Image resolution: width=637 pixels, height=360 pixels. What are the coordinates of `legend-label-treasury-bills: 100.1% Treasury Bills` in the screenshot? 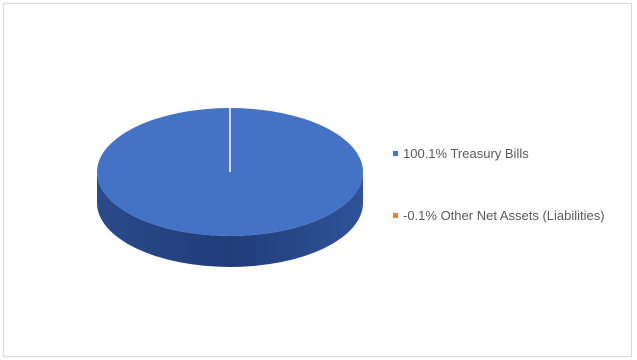 It's located at (466, 153).